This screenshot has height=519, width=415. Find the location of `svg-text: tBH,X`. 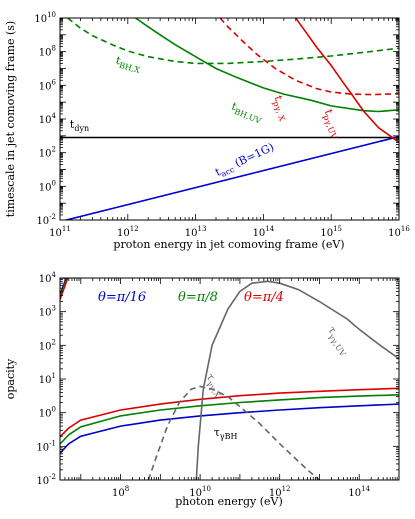

svg-text: tBH,X is located at coordinates (128, 64).